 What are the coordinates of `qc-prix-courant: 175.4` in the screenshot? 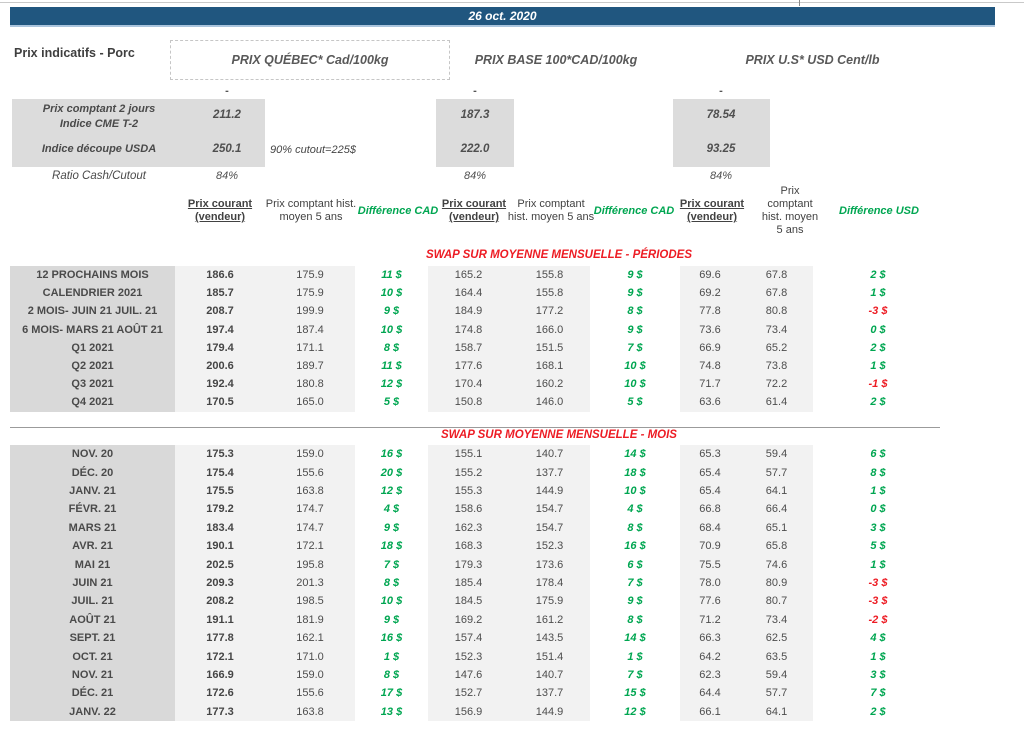 It's located at (220, 472).